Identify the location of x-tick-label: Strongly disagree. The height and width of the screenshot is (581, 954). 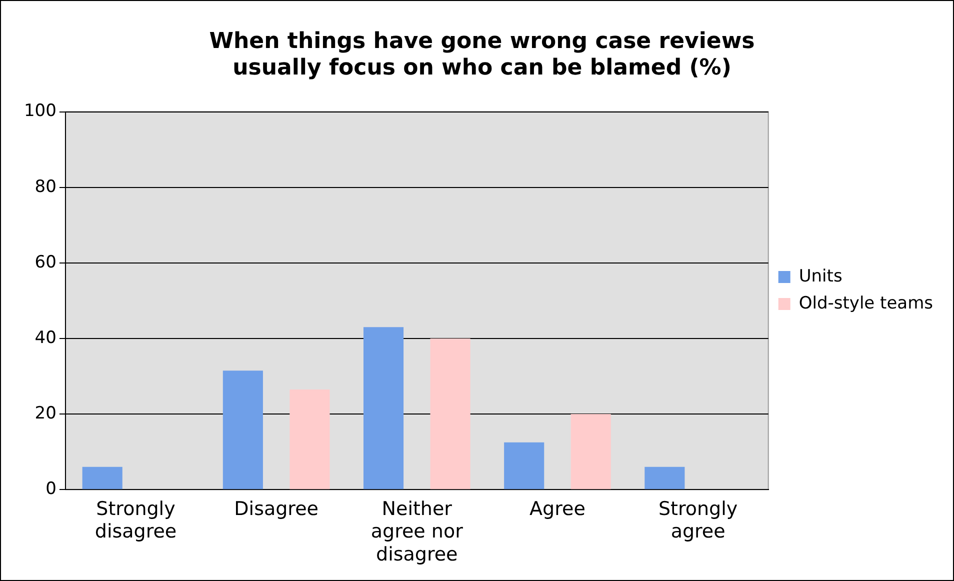
(135, 520).